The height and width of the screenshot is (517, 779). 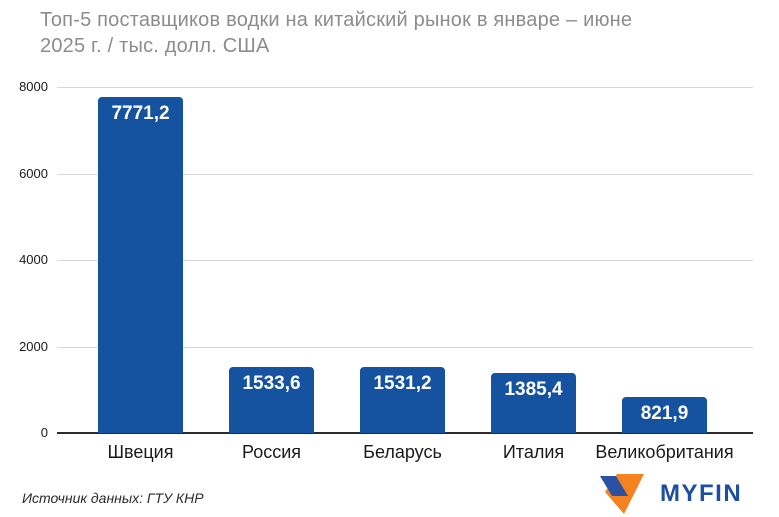 I want to click on bar-value-label: 7771,2, so click(x=140, y=113).